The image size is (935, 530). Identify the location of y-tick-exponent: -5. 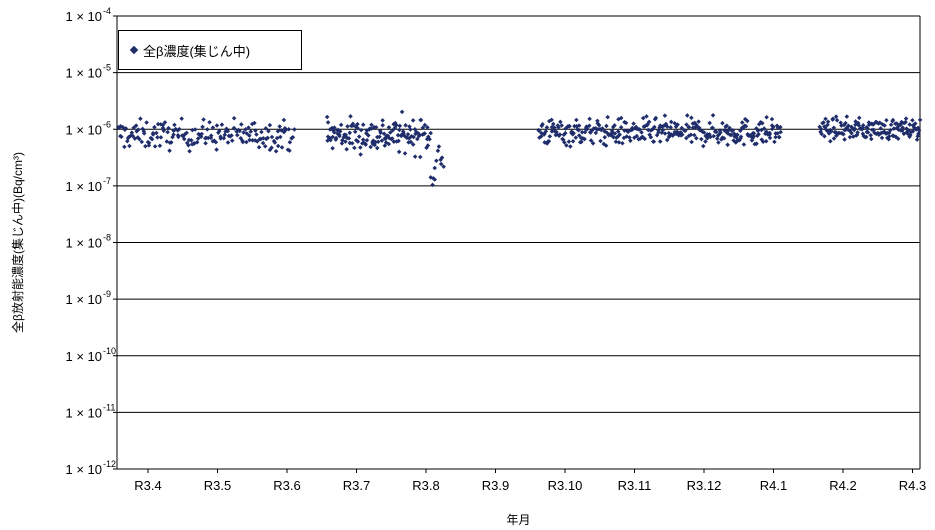
(107, 68).